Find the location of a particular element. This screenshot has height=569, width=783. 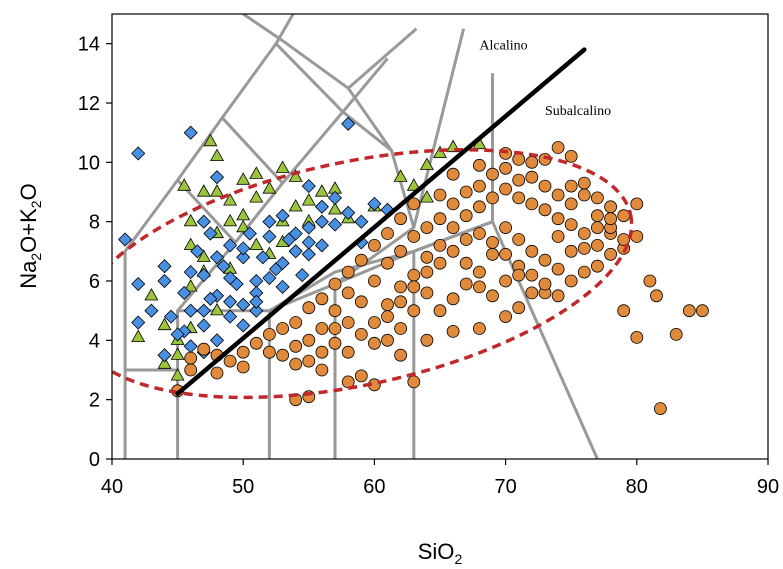

x-tick-label-2: 60 is located at coordinates (374, 487).